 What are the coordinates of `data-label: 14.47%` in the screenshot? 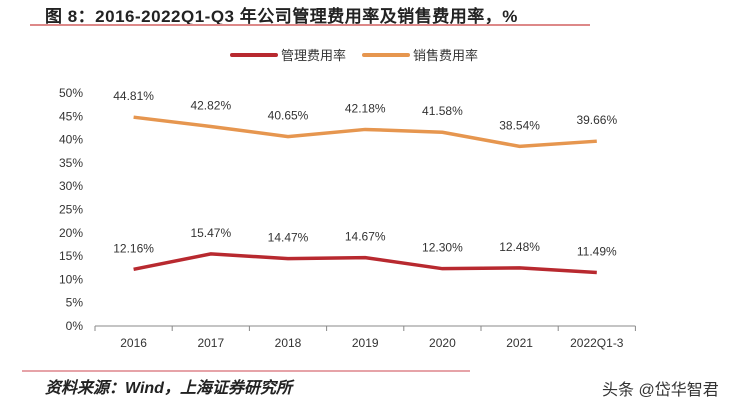 It's located at (288, 238).